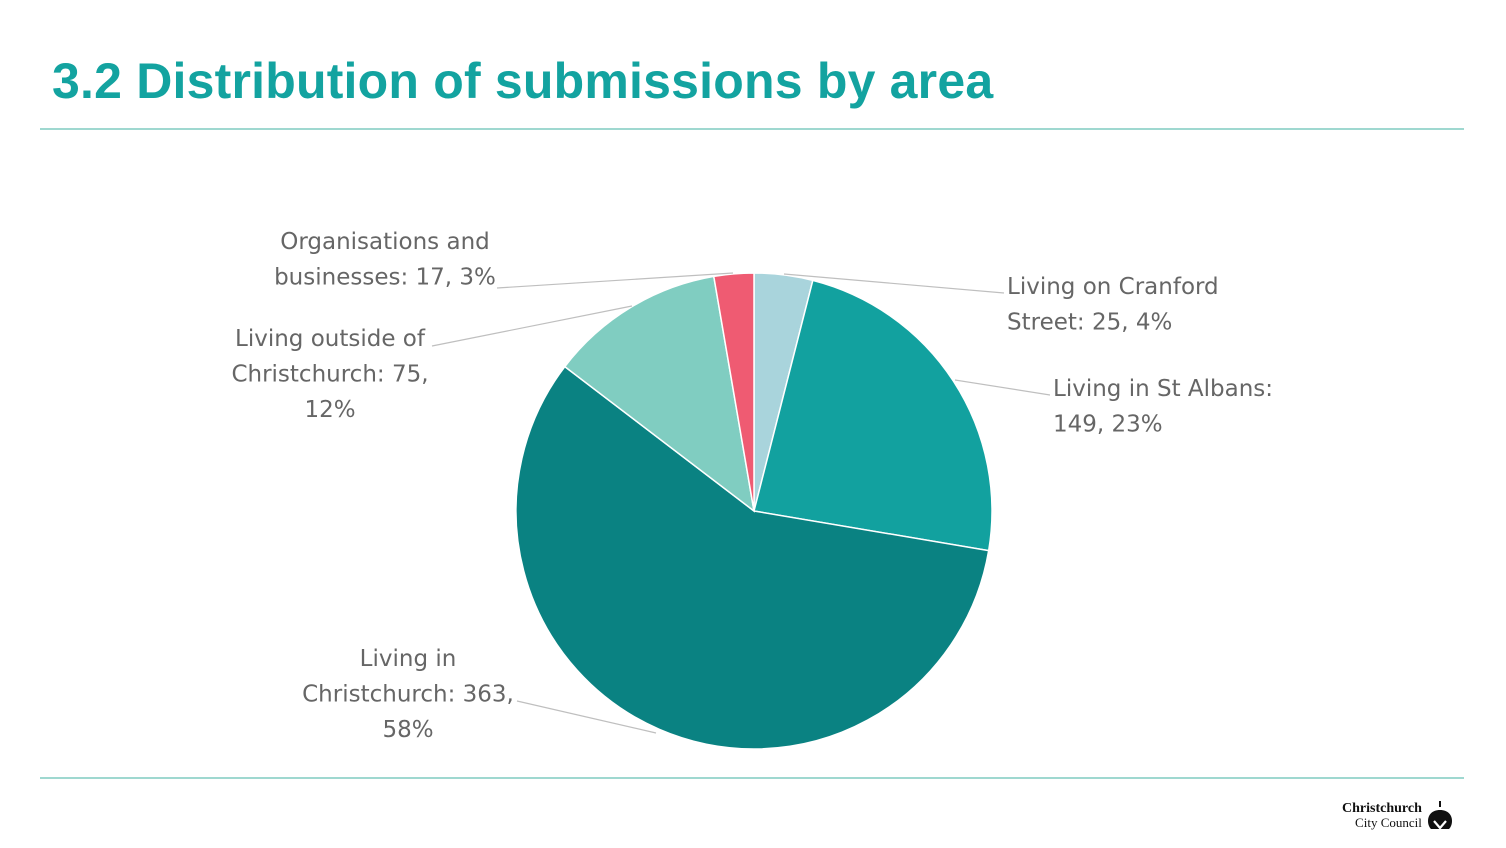 The width and height of the screenshot is (1506, 848). I want to click on council-logo: Christchurch City Council, so click(1398, 816).